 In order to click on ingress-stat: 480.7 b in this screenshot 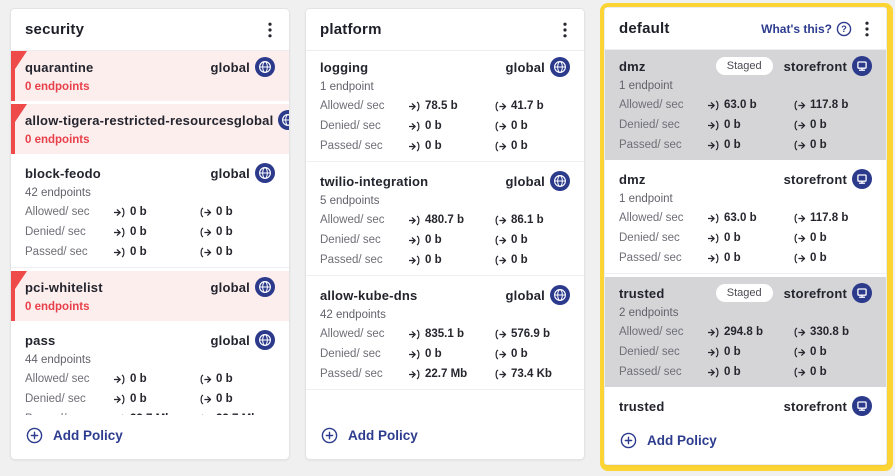, I will do `click(451, 220)`.